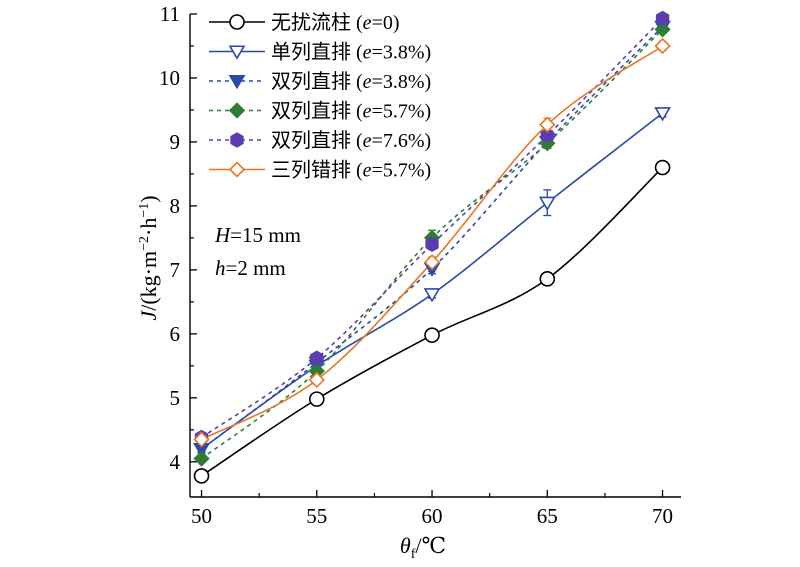 The image size is (800, 567). I want to click on legend-entry-4: 双列直排 (e=7.6%), so click(320, 140).